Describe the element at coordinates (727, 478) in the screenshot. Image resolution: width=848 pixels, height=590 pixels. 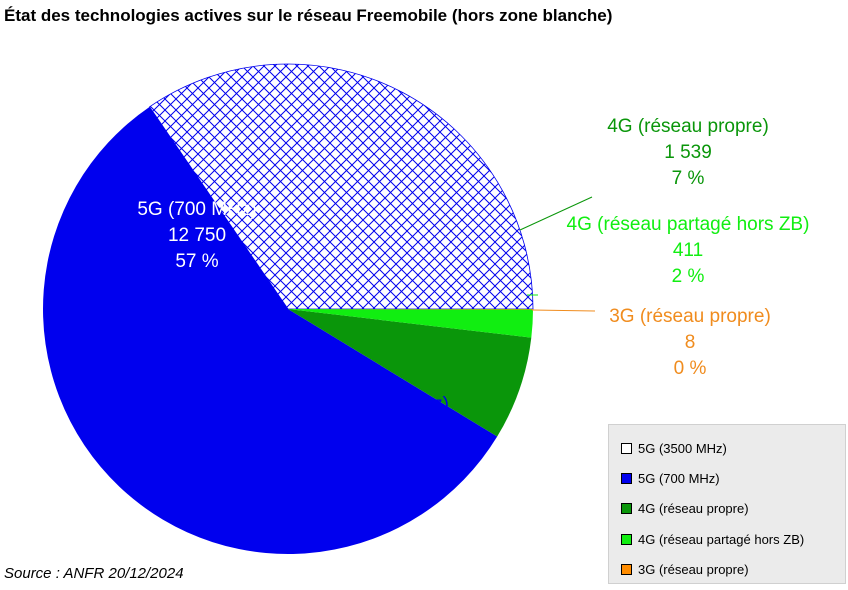
I see `legend-item: 5G (700 MHz)` at that location.